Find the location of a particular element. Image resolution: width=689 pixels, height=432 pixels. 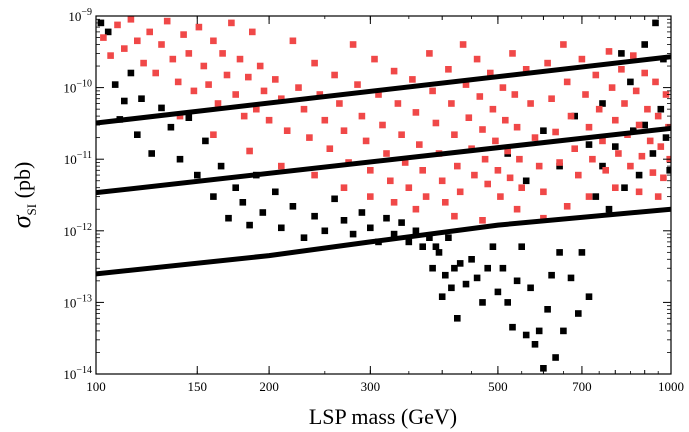

x-tick-label: 200 is located at coordinates (269, 386).